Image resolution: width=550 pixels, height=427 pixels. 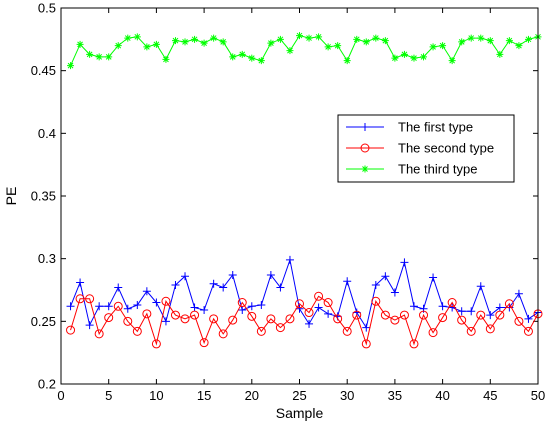 What do you see at coordinates (43, 70) in the screenshot?
I see `y-tick-label: 0.45` at bounding box center [43, 70].